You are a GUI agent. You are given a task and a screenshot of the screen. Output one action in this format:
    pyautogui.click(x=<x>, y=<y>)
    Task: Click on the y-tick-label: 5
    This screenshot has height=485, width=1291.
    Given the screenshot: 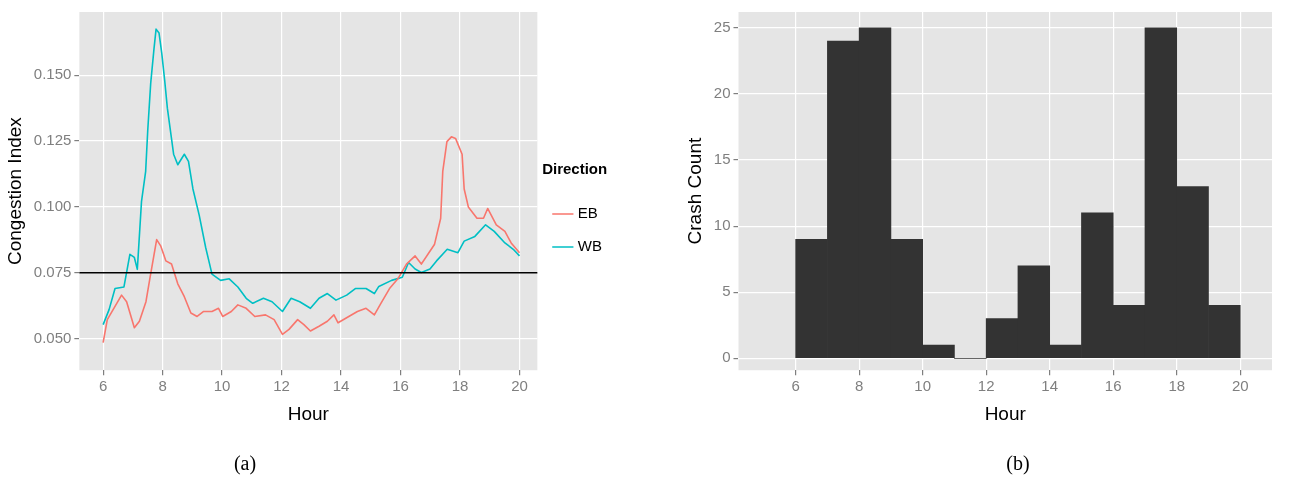 What is the action you would take?
    pyautogui.click(x=726, y=291)
    